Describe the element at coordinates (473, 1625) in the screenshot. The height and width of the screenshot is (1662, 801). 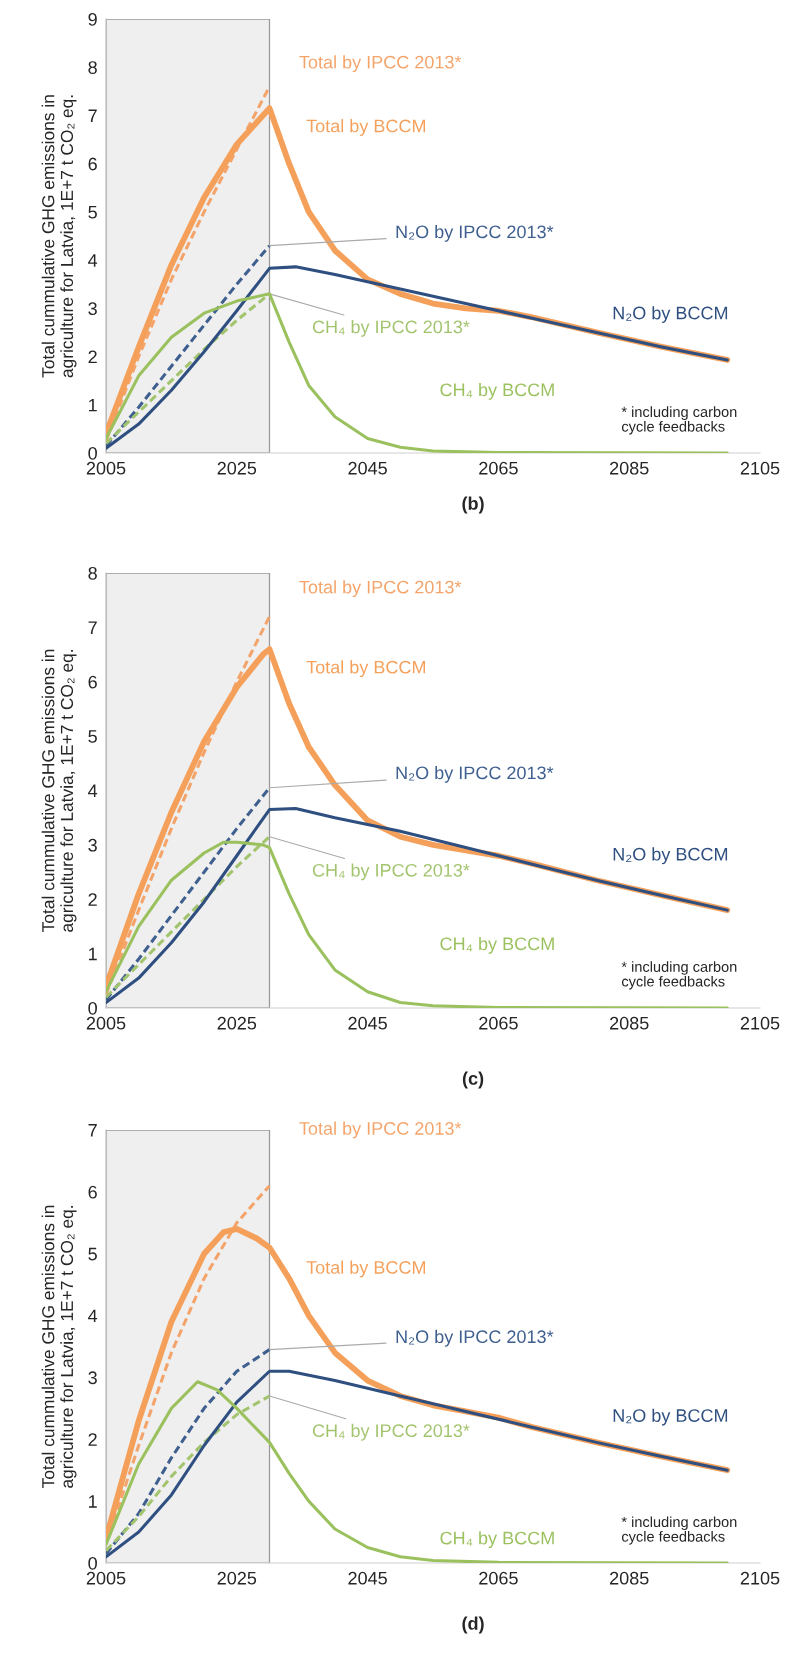
I see `text: (d)` at that location.